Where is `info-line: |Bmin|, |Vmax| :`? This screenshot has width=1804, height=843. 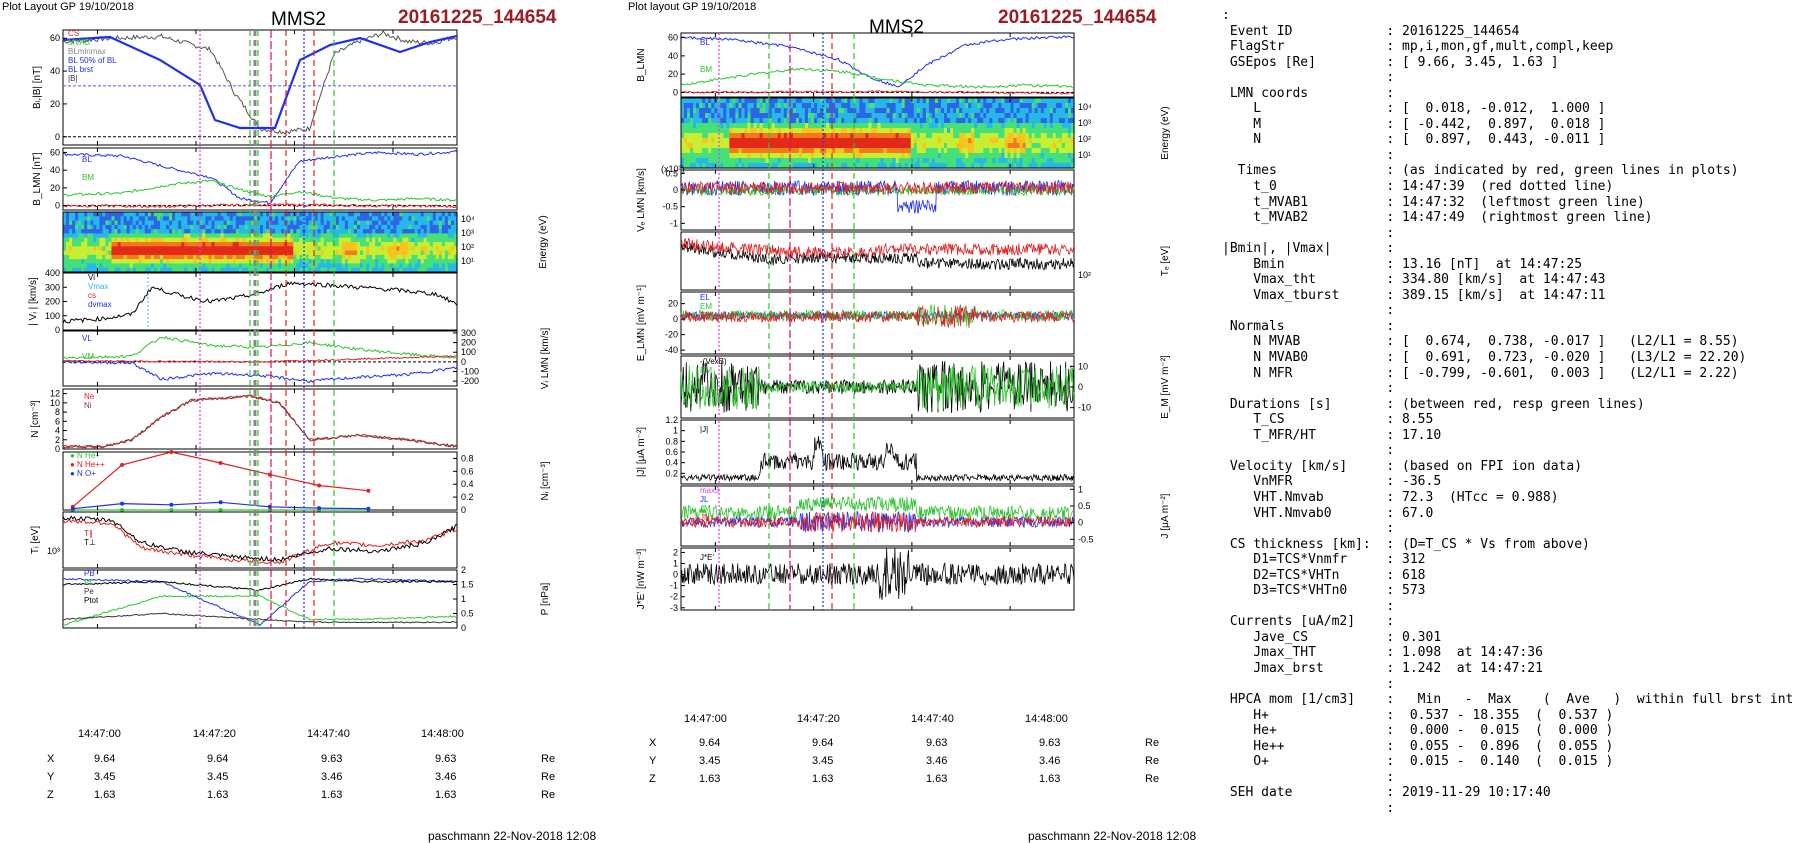 info-line: |Bmin|, |Vmax| : is located at coordinates (1308, 249).